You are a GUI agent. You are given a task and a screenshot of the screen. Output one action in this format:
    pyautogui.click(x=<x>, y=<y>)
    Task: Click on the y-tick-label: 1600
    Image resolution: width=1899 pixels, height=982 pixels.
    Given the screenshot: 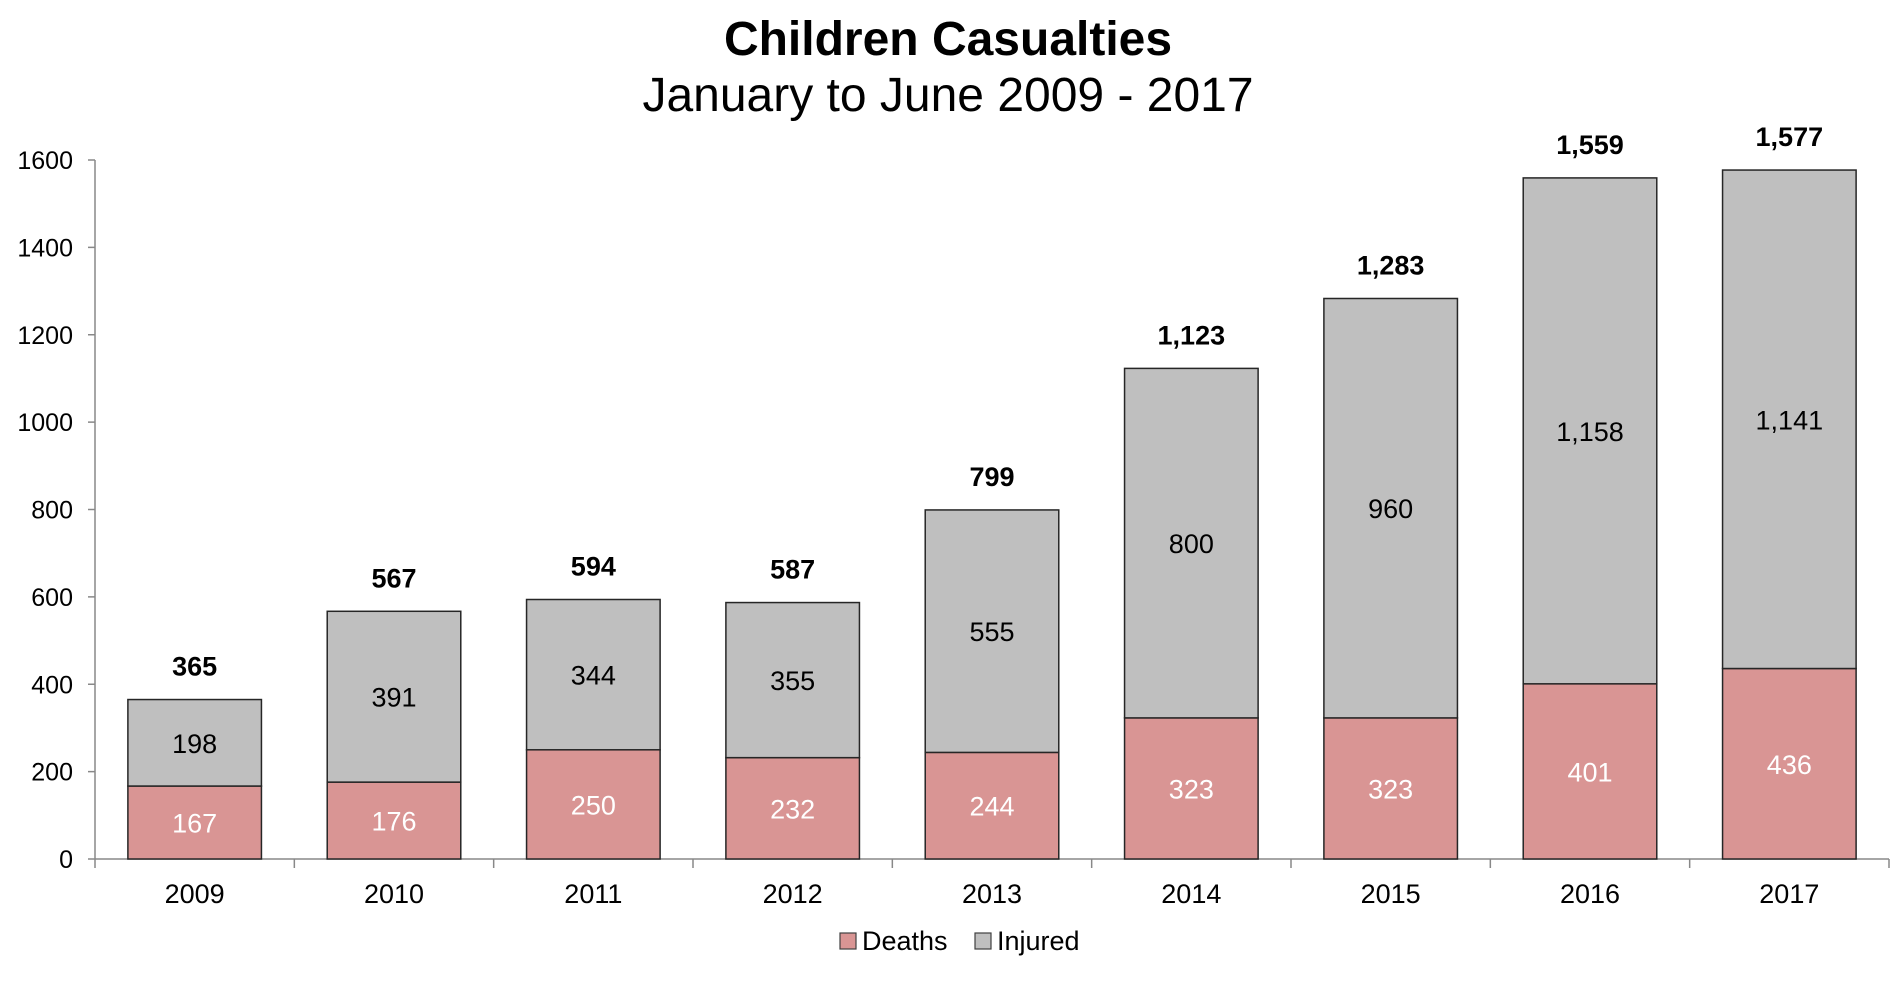 What is the action you would take?
    pyautogui.click(x=45, y=161)
    